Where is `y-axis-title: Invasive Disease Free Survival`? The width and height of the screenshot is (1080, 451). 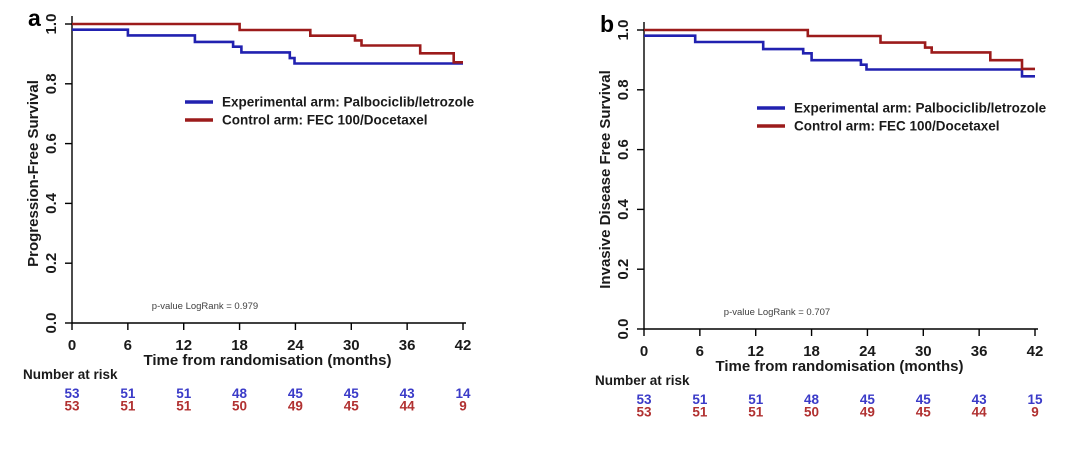
y-axis-title: Invasive Disease Free Survival is located at coordinates (605, 179).